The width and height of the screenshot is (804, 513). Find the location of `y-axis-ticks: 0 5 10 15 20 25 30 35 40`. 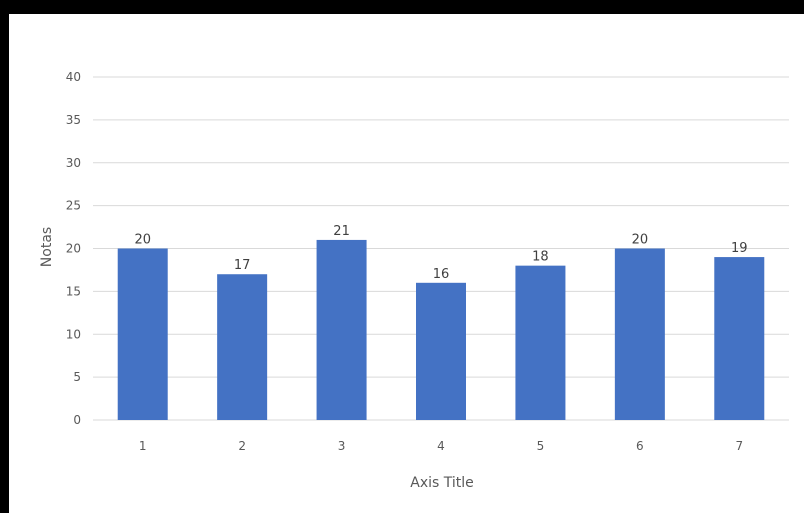

y-axis-ticks: 0 5 10 15 20 25 30 35 40 is located at coordinates (73, 248).